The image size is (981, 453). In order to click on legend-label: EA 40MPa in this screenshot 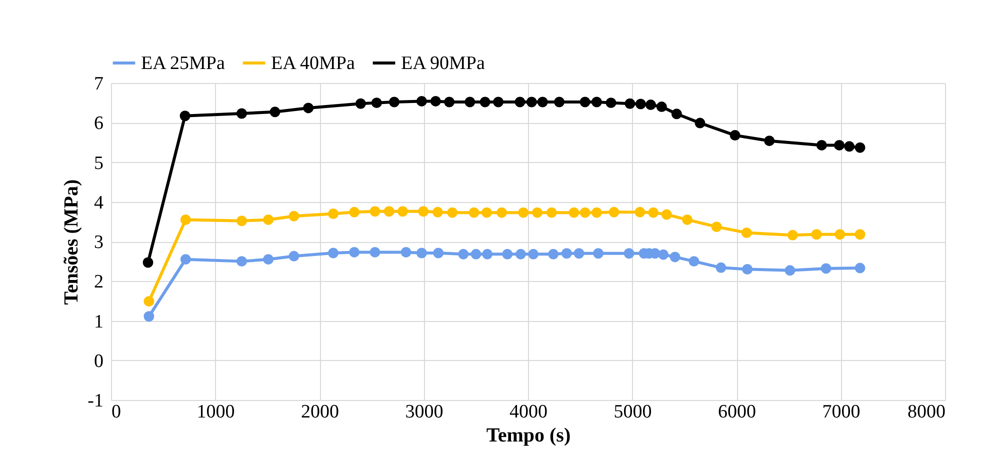, I will do `click(313, 63)`.